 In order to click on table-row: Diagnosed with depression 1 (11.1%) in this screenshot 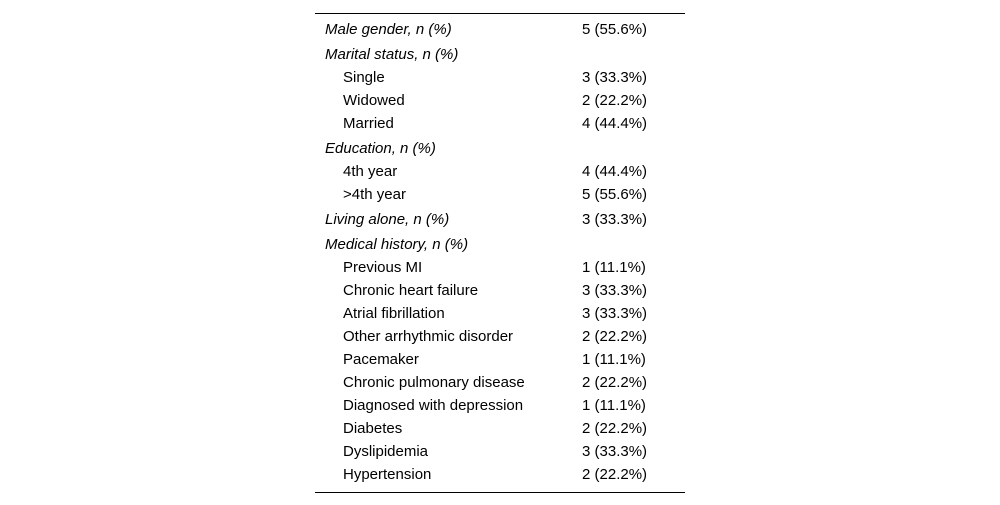, I will do `click(500, 405)`.